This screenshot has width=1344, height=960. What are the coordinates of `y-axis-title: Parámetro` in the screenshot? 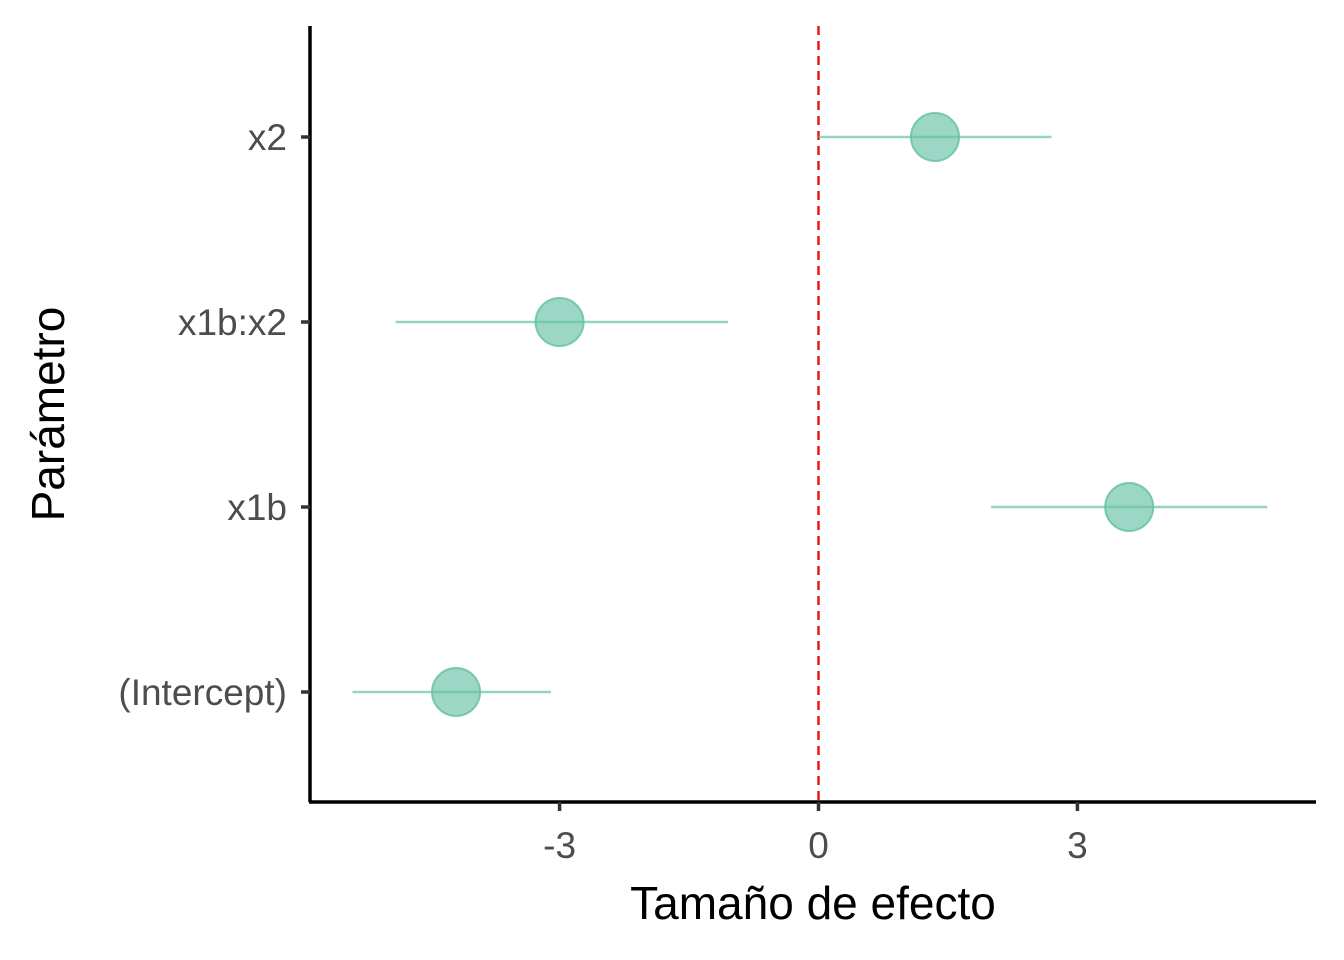 It's located at (48, 414).